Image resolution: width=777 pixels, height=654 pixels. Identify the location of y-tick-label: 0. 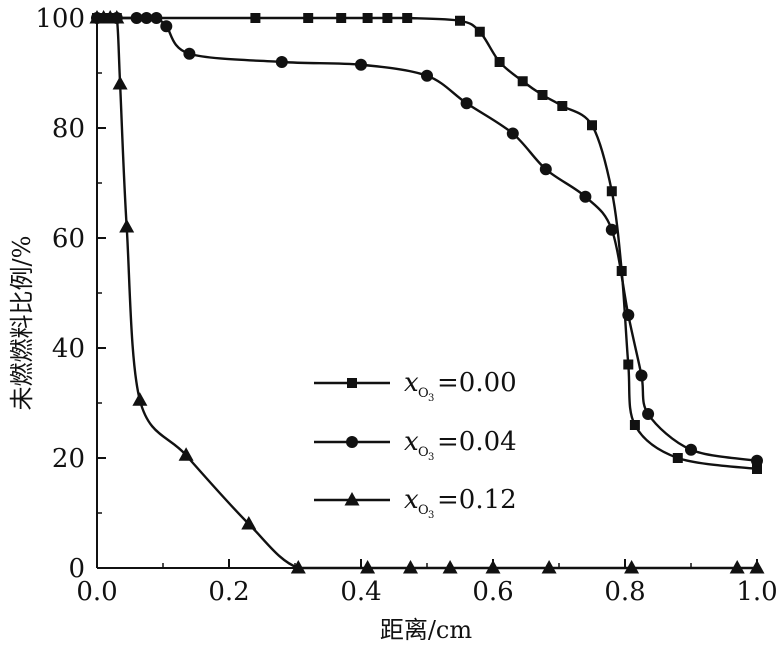
(76, 569).